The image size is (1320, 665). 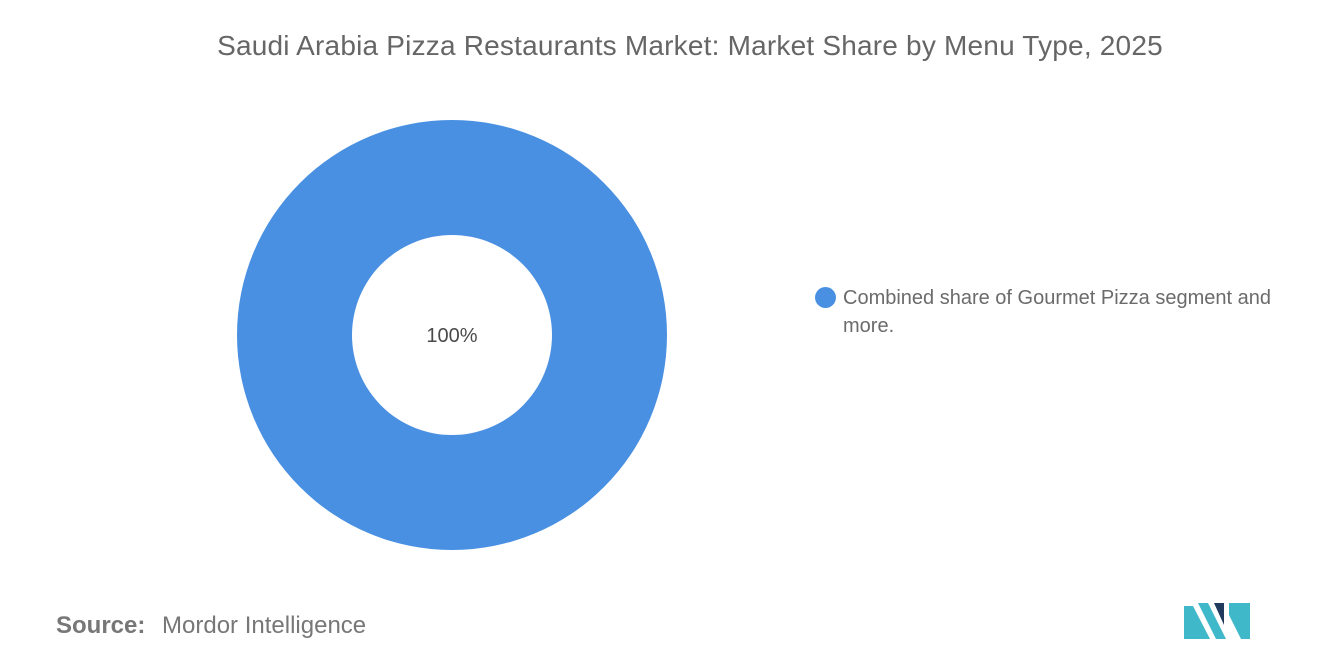 What do you see at coordinates (1212, 621) in the screenshot?
I see `logo-middle-shape` at bounding box center [1212, 621].